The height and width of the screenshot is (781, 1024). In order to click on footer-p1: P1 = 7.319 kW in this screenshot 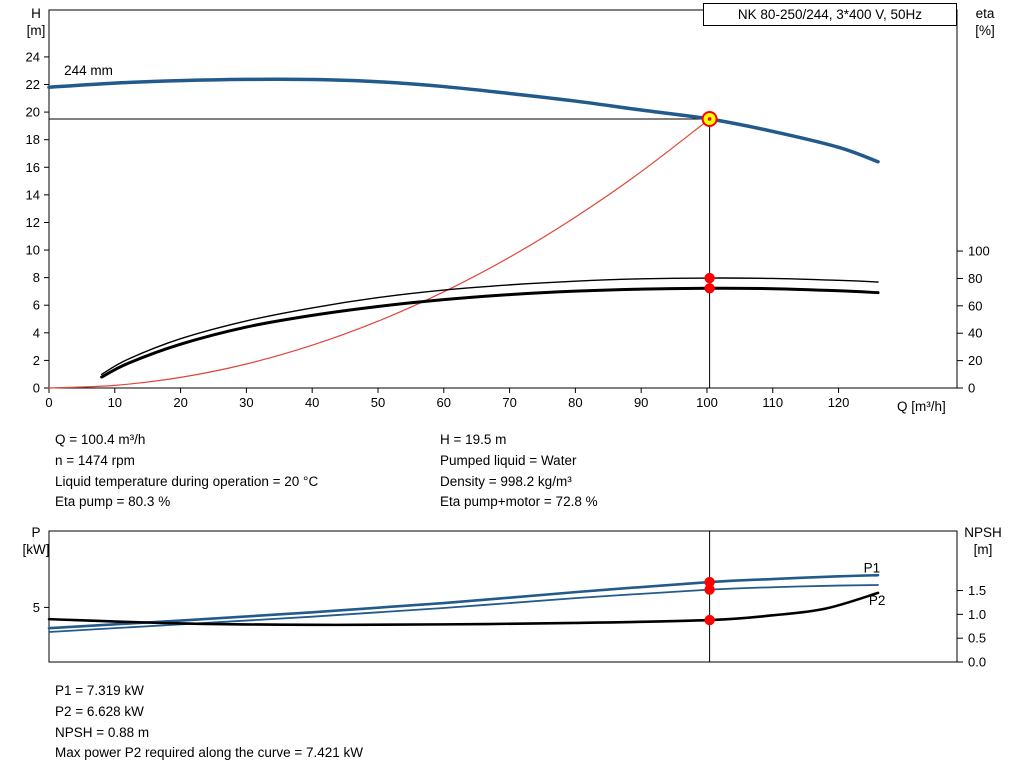, I will do `click(99, 690)`.